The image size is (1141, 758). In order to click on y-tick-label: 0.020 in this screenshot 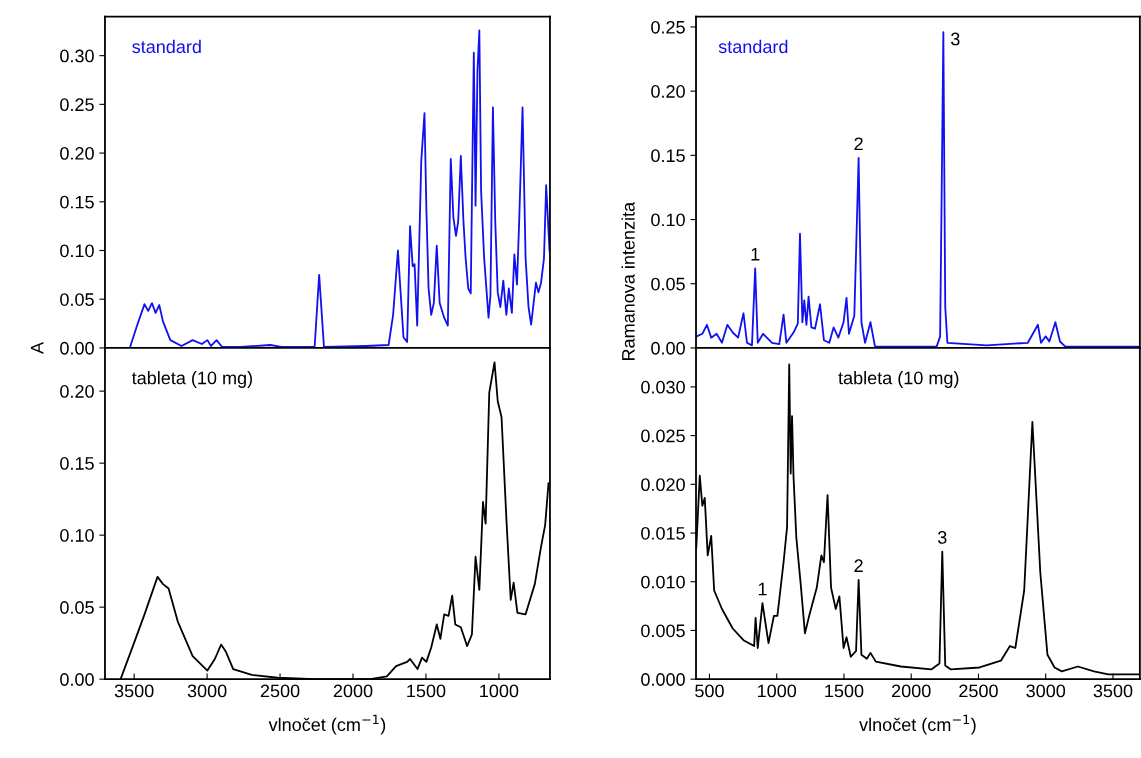, I will do `click(663, 485)`.